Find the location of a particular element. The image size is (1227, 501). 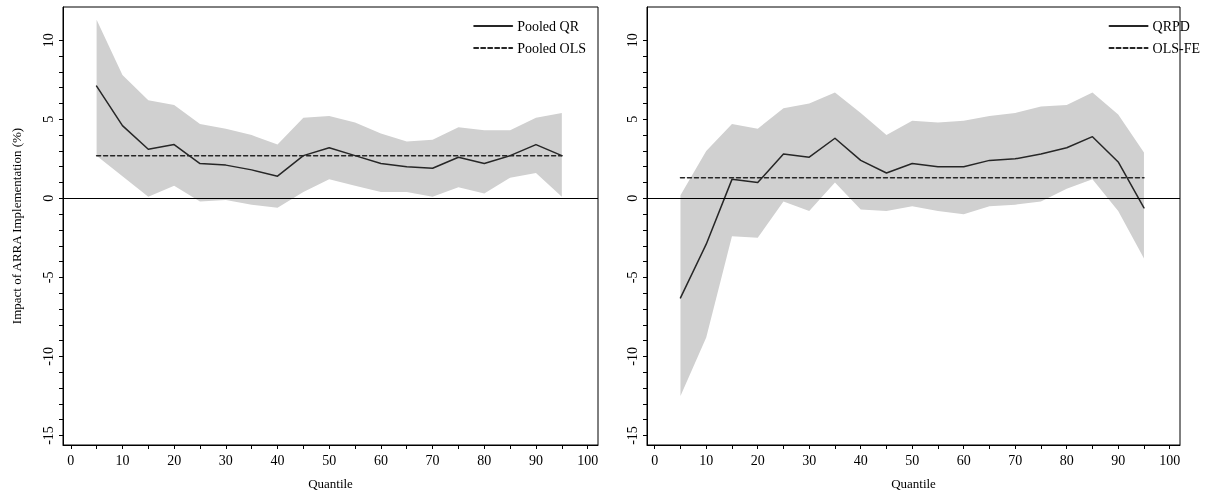

legend-label: OLS-FE is located at coordinates (1176, 48).